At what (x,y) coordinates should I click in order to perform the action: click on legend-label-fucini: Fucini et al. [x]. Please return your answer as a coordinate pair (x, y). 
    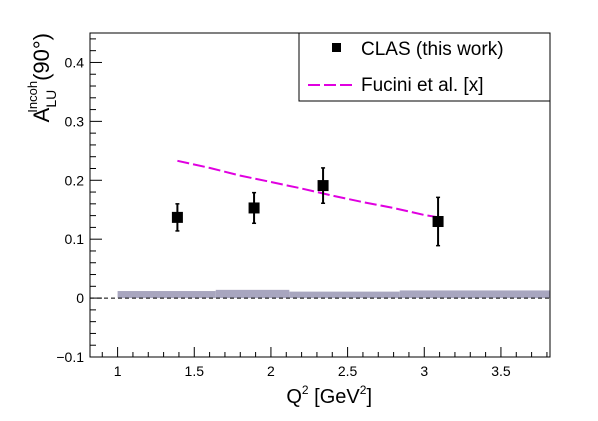
    Looking at the image, I should click on (422, 85).